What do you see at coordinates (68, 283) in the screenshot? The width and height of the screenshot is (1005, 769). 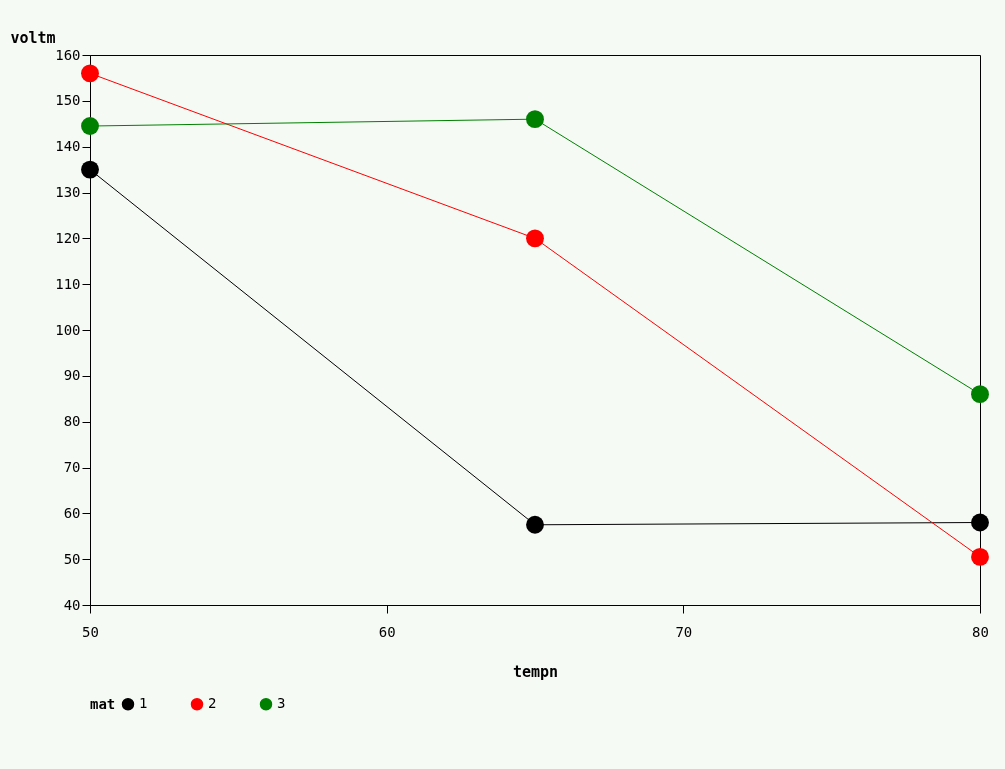 I see `y-tick-label: 110` at bounding box center [68, 283].